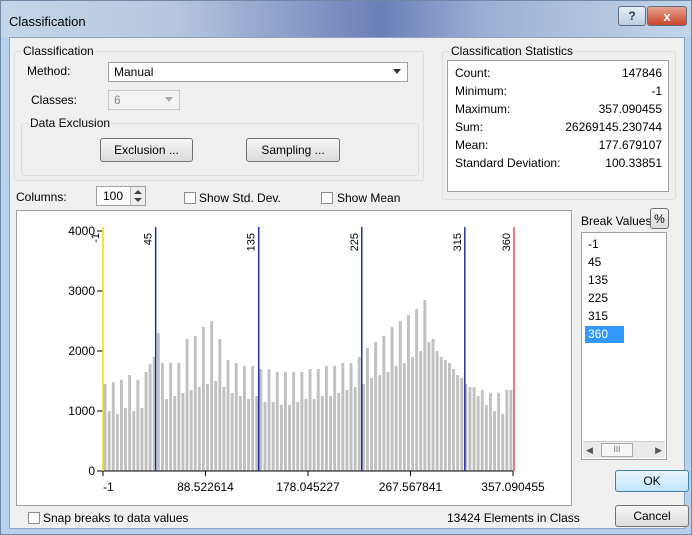 The width and height of the screenshot is (692, 535). I want to click on stat-value: 26269145.230744, so click(613, 127).